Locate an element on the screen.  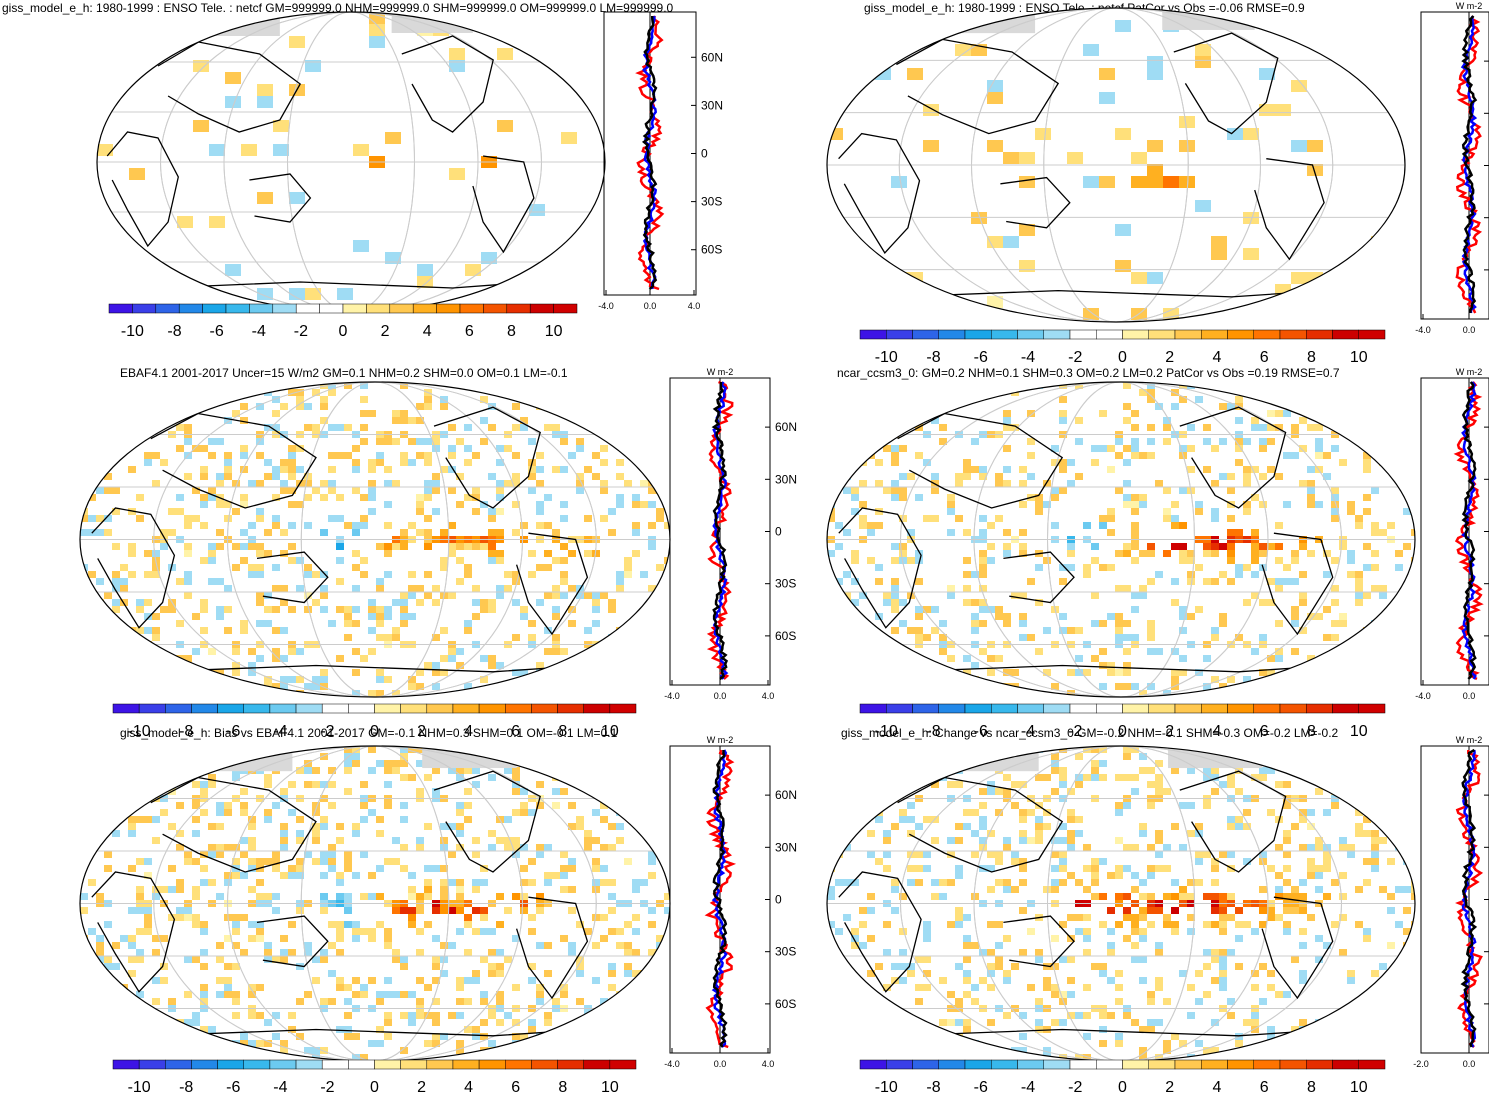
colorbar-label: -2 is located at coordinates (327, 1087).